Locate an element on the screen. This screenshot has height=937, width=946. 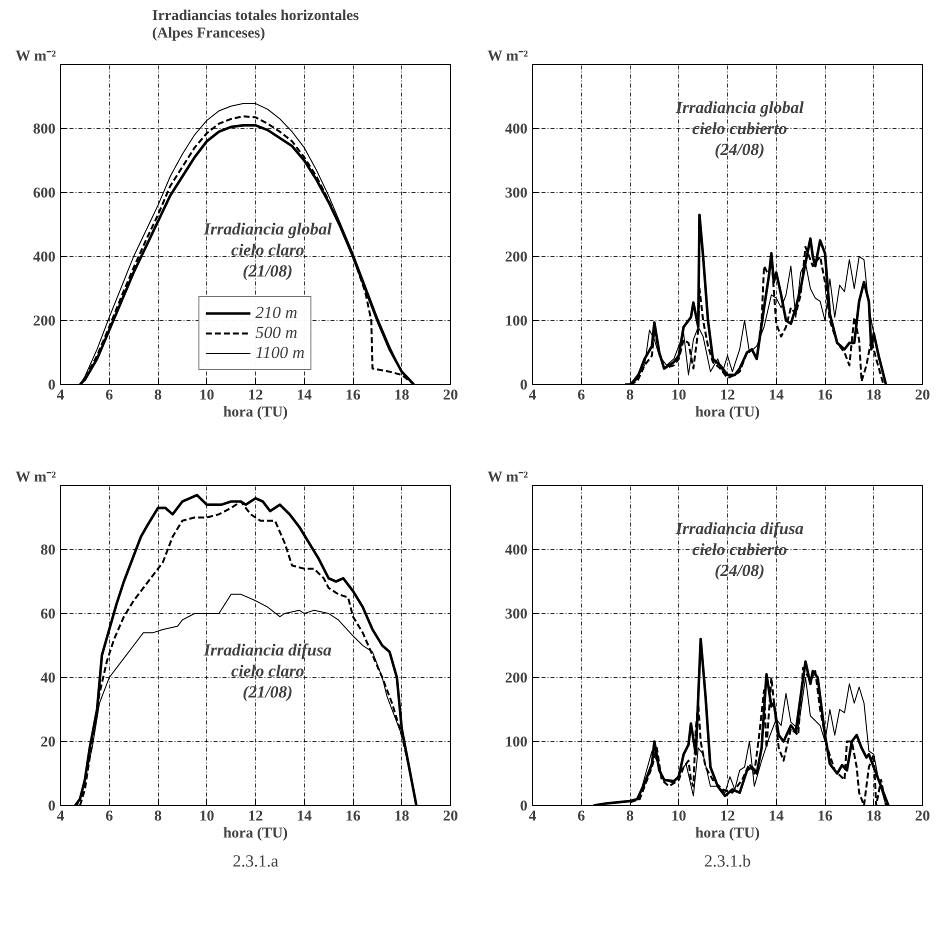
y-tick-label: 20 is located at coordinates (48, 742).